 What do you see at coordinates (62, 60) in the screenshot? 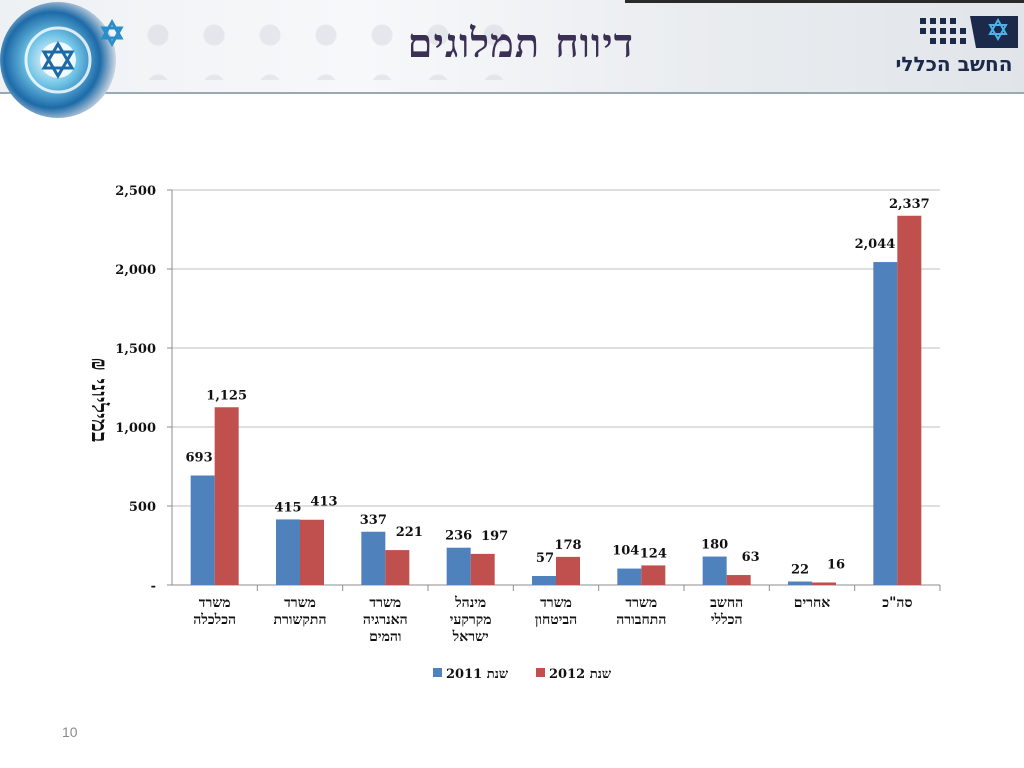
I see `emblem-star-of-david-icon` at bounding box center [62, 60].